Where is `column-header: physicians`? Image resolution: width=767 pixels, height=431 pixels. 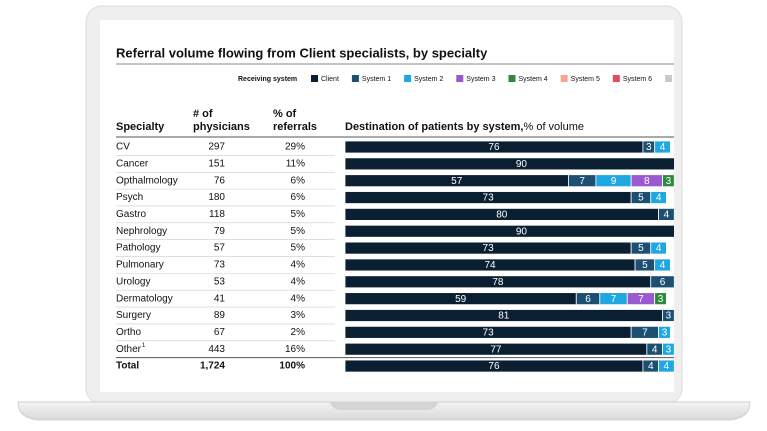
column-header: physicians is located at coordinates (221, 127).